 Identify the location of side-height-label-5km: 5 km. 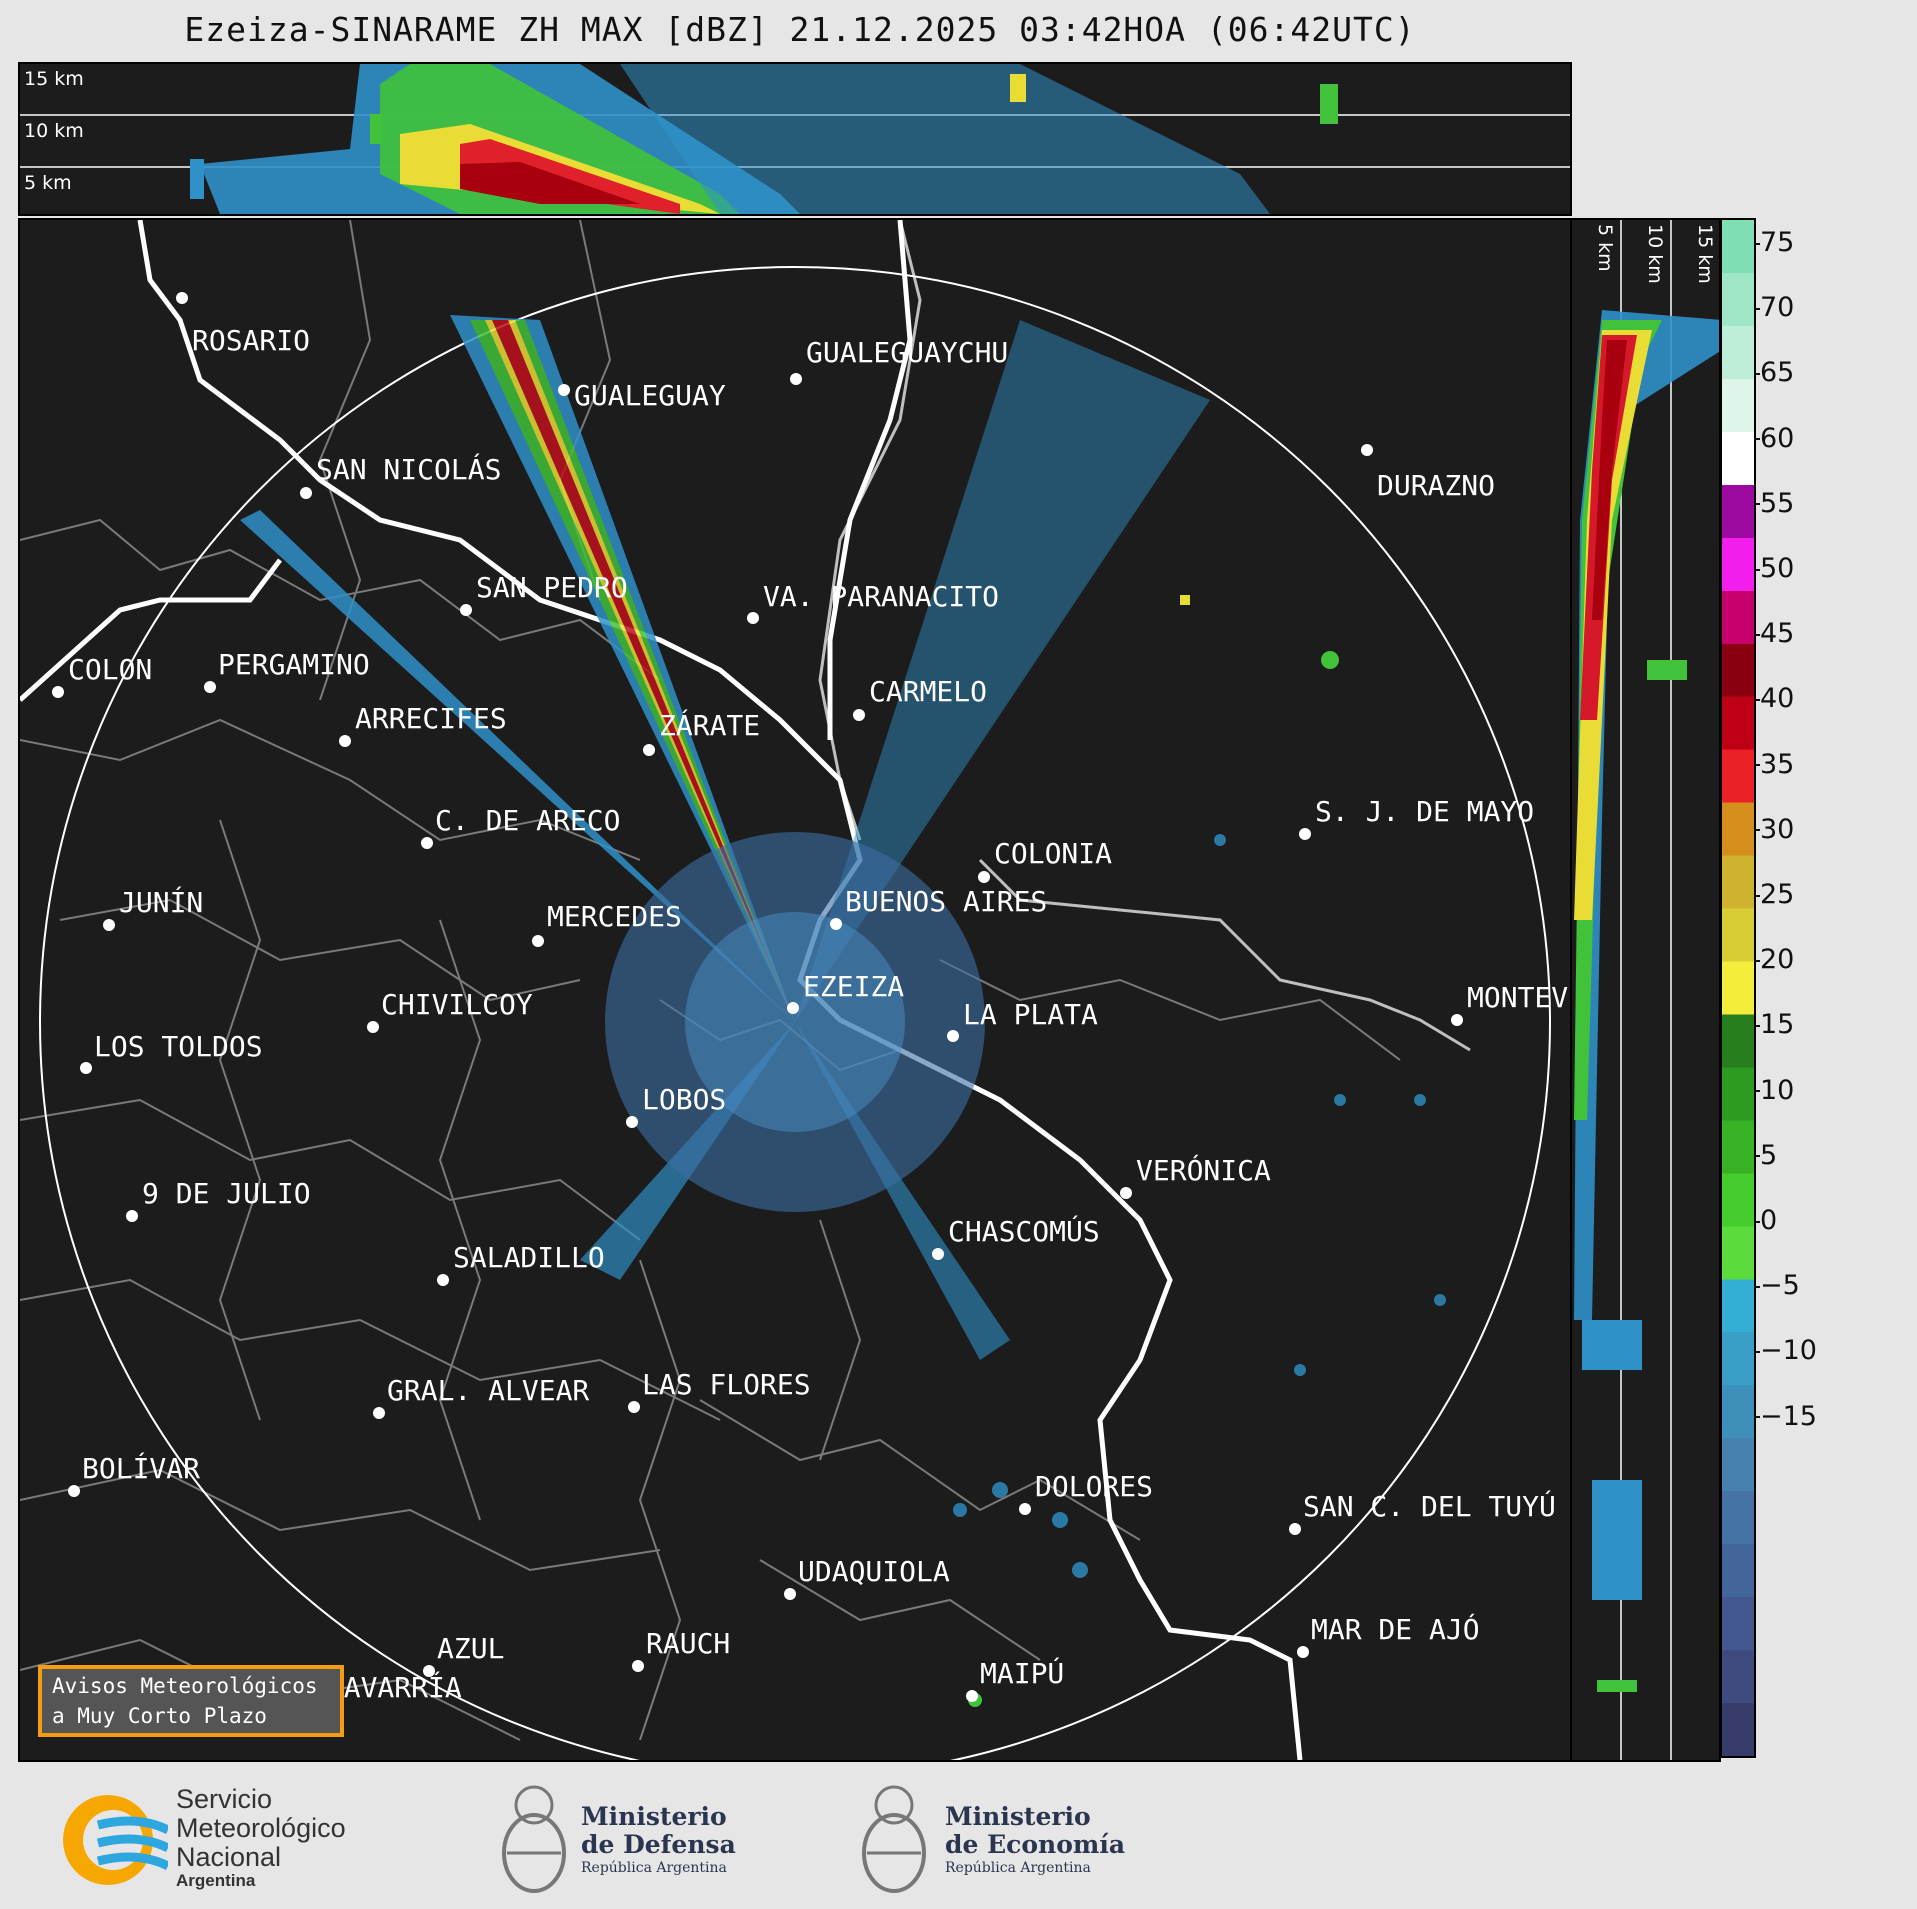
(1605, 248).